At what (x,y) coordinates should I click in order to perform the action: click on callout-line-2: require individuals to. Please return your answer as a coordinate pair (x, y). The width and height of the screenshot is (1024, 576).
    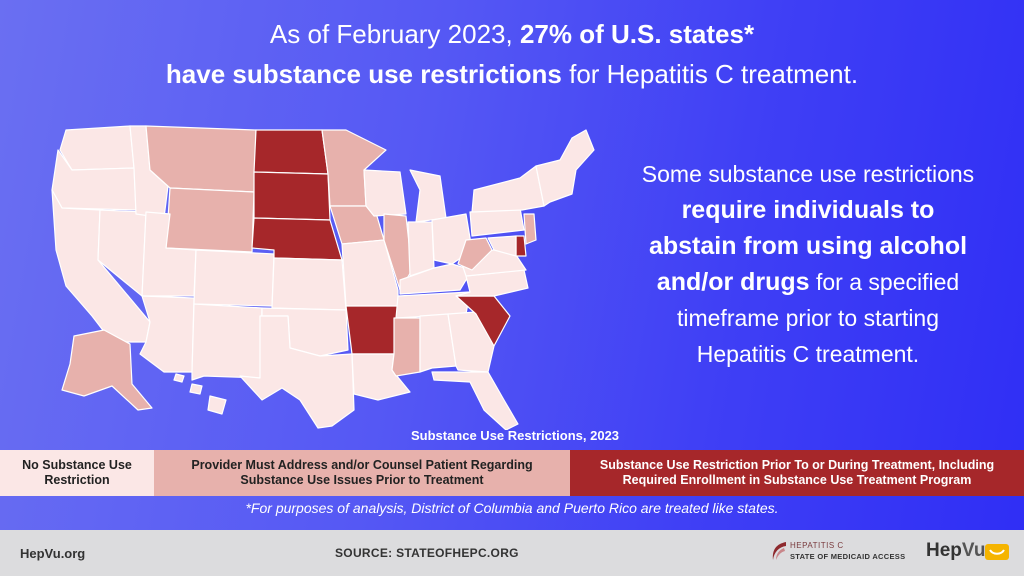
    Looking at the image, I should click on (808, 210).